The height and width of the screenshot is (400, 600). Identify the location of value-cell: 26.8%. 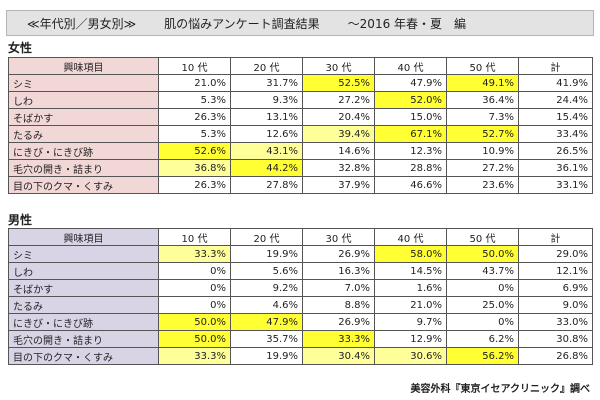
(555, 356).